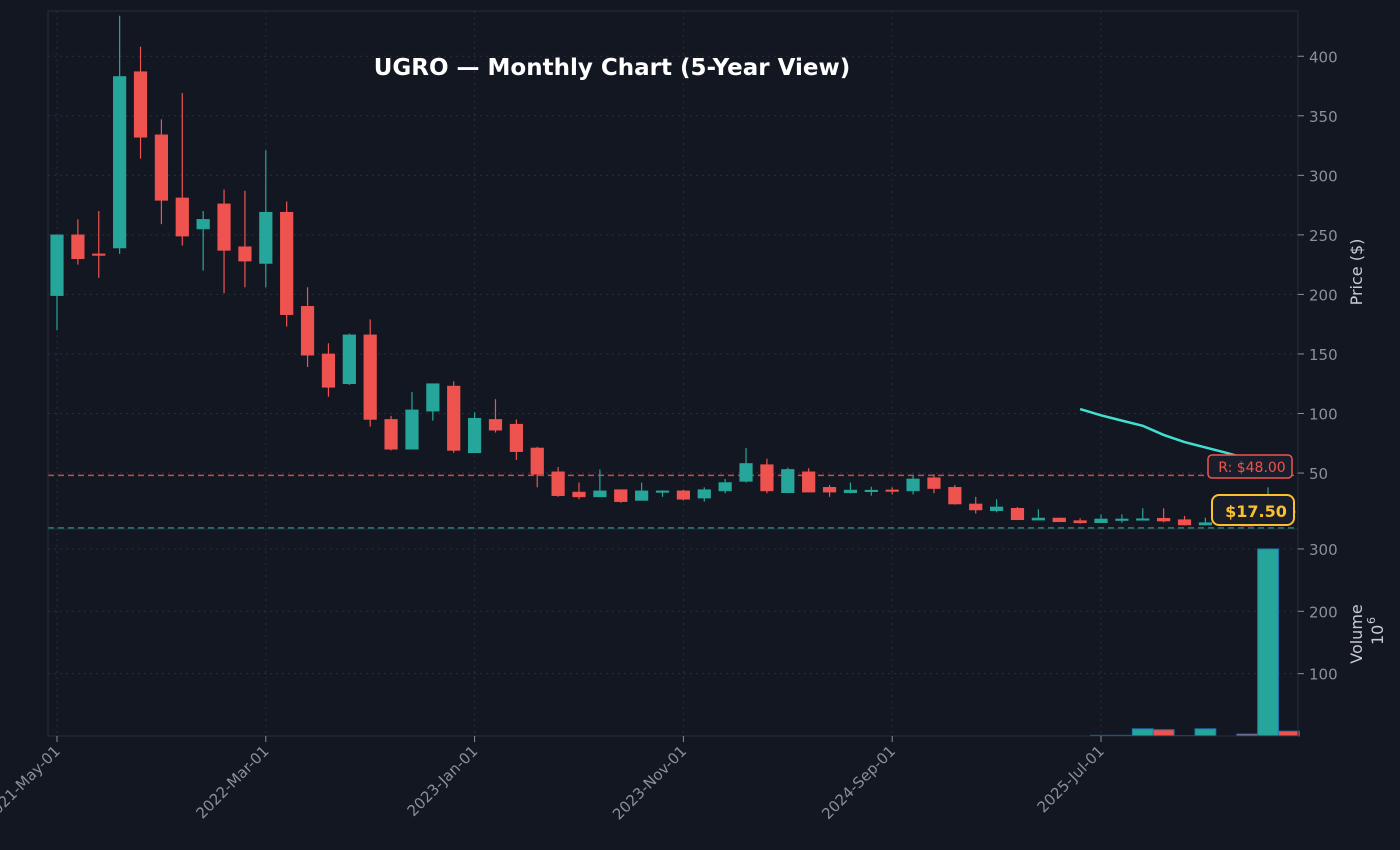 Image resolution: width=1400 pixels, height=850 pixels. Describe the element at coordinates (673, 501) in the screenshot. I see `level-lines` at that location.